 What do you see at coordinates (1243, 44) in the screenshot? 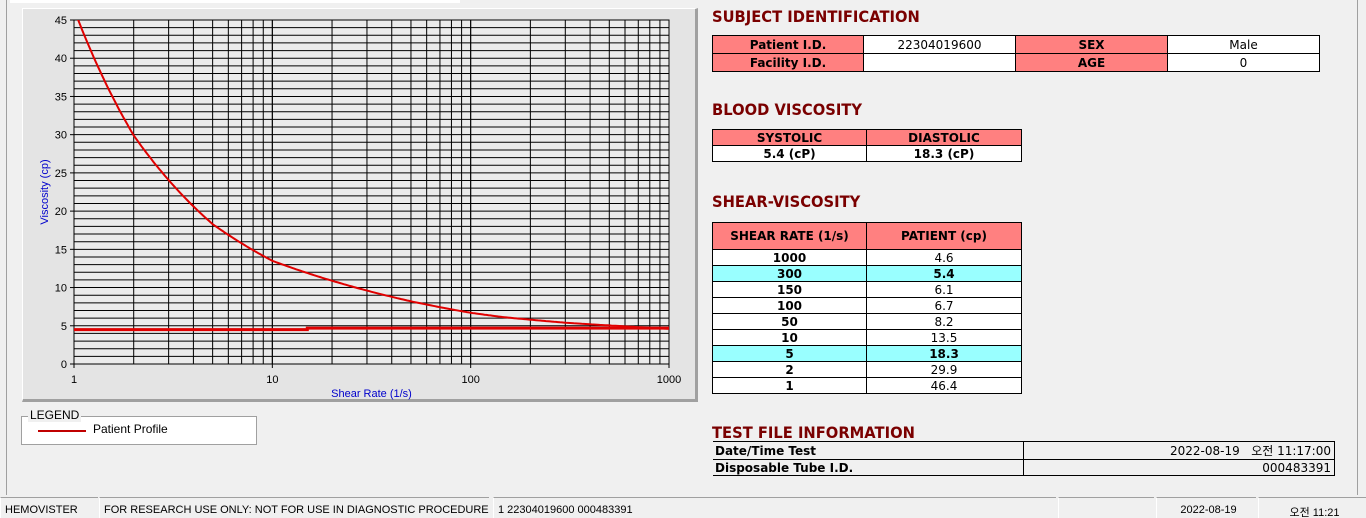
I see `sex-value: Male` at bounding box center [1243, 44].